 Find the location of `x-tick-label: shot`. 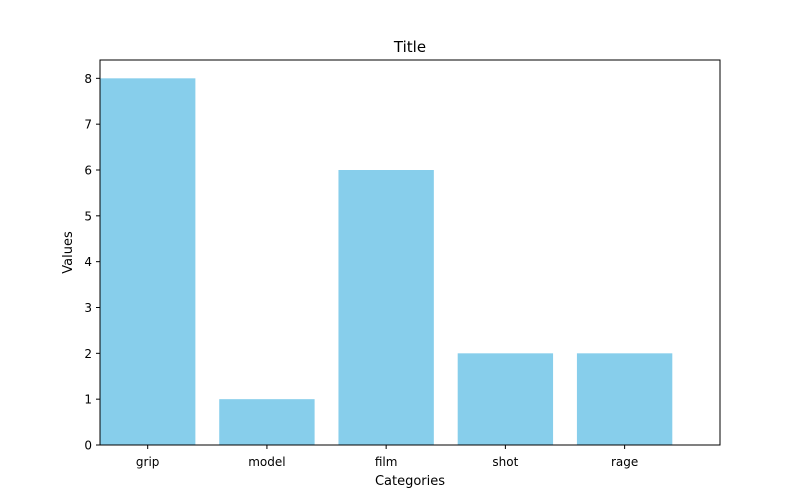

x-tick-label: shot is located at coordinates (505, 462).